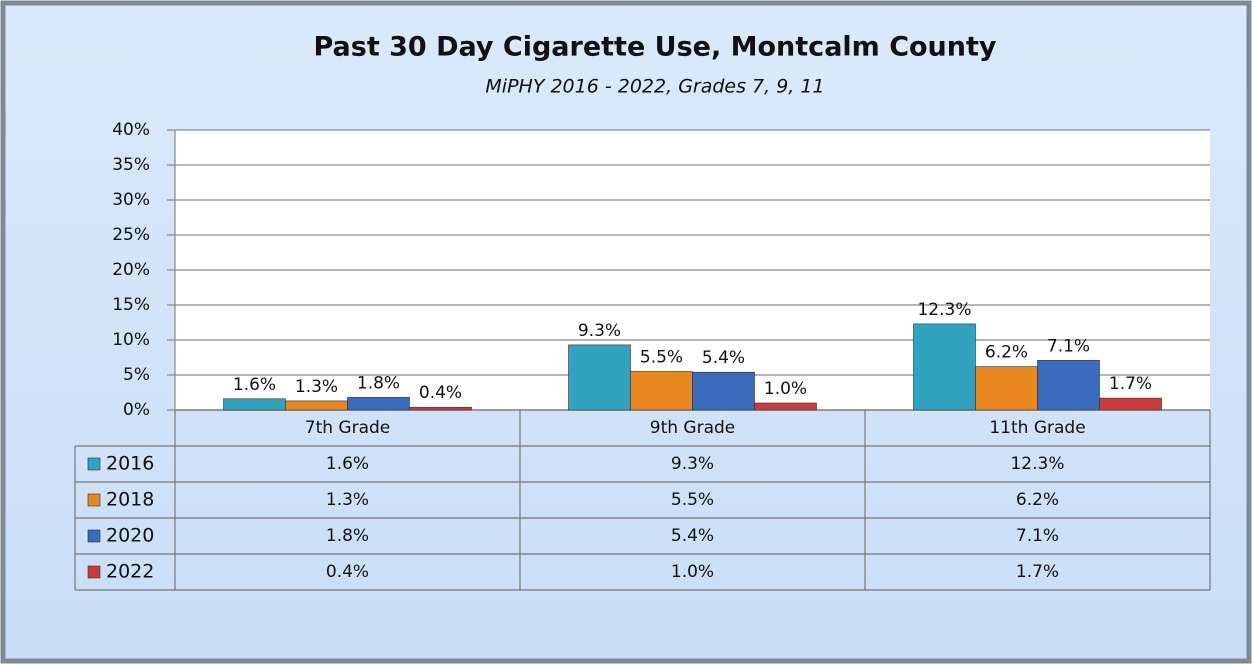  What do you see at coordinates (1037, 500) in the screenshot?
I see `table-cell: 6.2%` at bounding box center [1037, 500].